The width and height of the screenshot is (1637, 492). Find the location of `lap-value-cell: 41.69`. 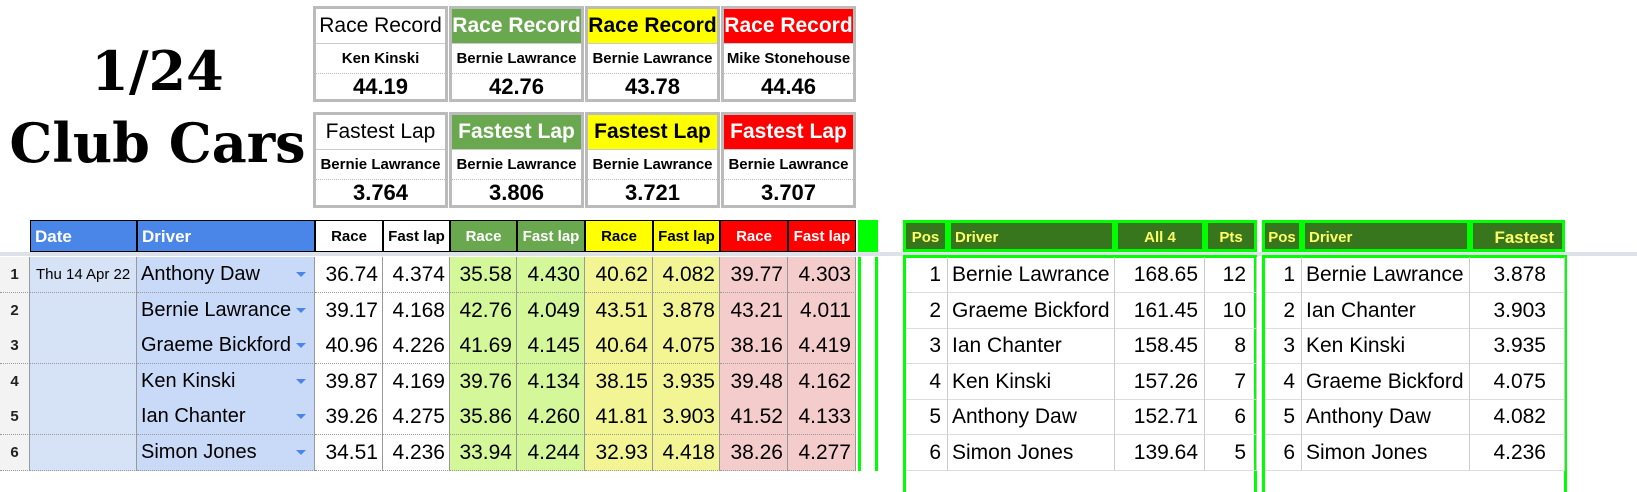

lap-value-cell: 41.69 is located at coordinates (483, 346).